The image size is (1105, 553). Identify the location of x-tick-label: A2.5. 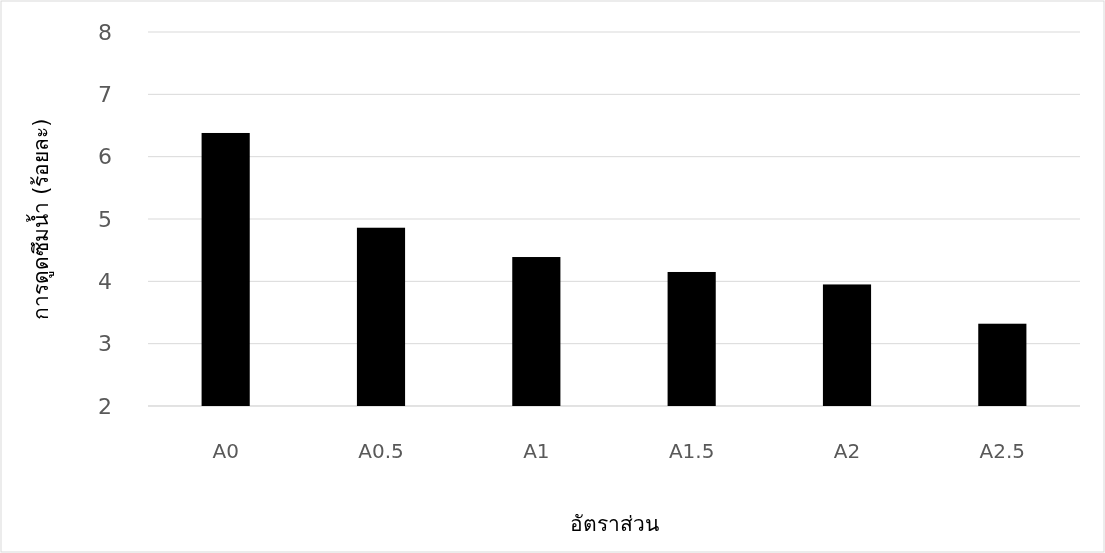
(1002, 451).